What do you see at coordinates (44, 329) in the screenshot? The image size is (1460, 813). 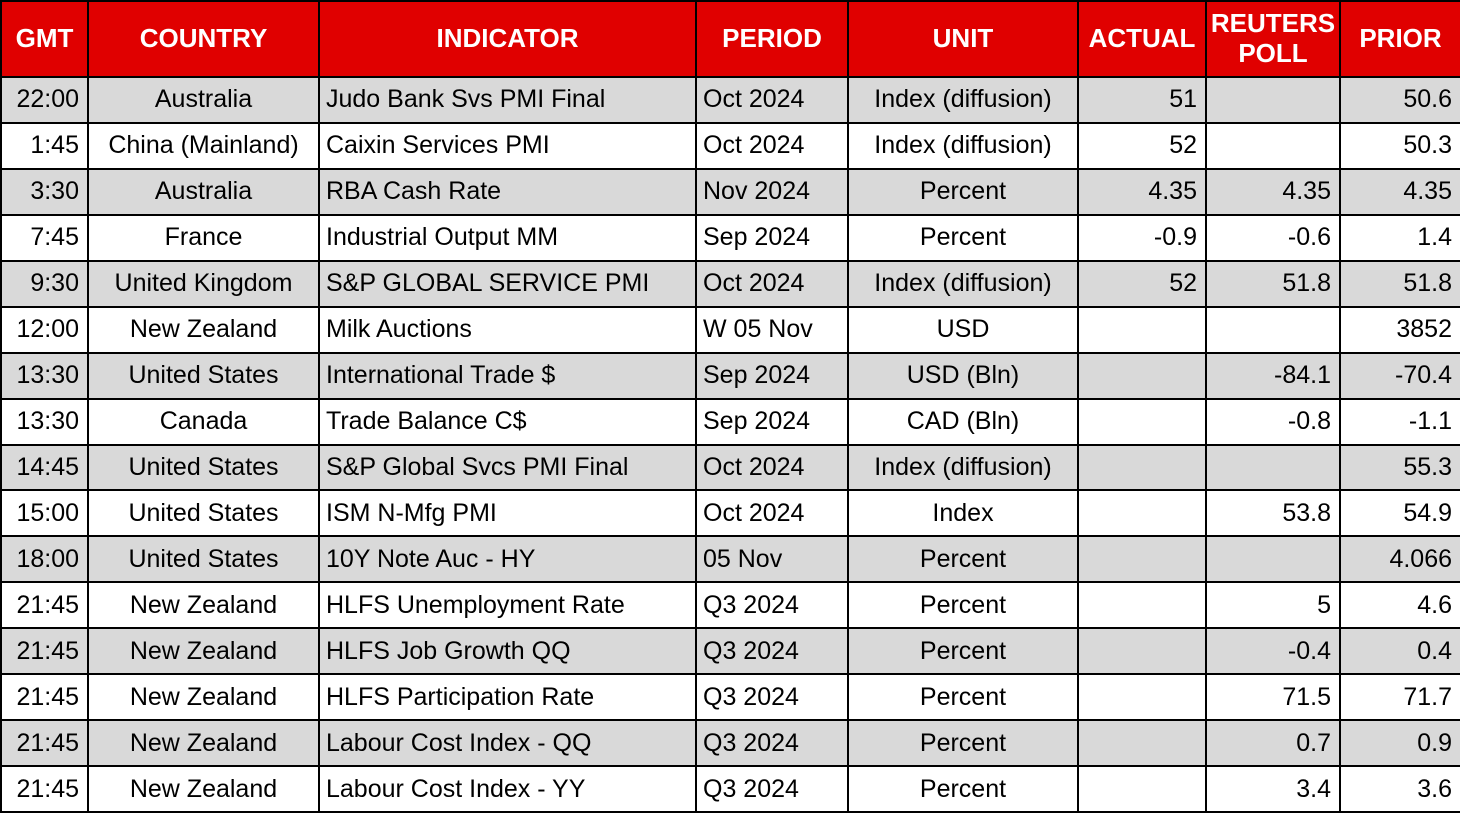 I see `cell-gmt: 12:00` at bounding box center [44, 329].